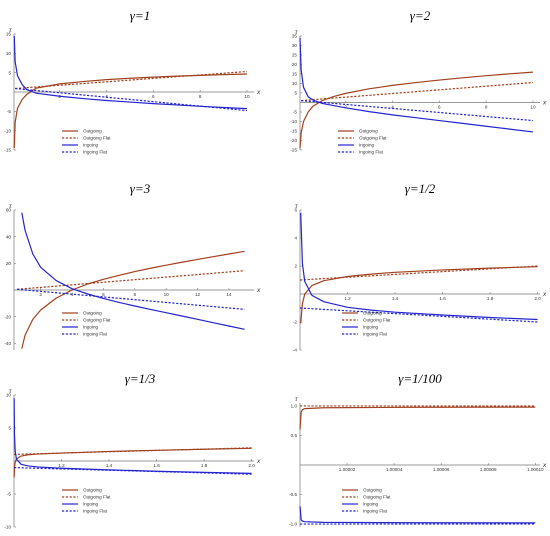 Image resolution: width=550 pixels, height=536 pixels. Describe the element at coordinates (295, 266) in the screenshot. I see `y-tick-label: 2` at that location.